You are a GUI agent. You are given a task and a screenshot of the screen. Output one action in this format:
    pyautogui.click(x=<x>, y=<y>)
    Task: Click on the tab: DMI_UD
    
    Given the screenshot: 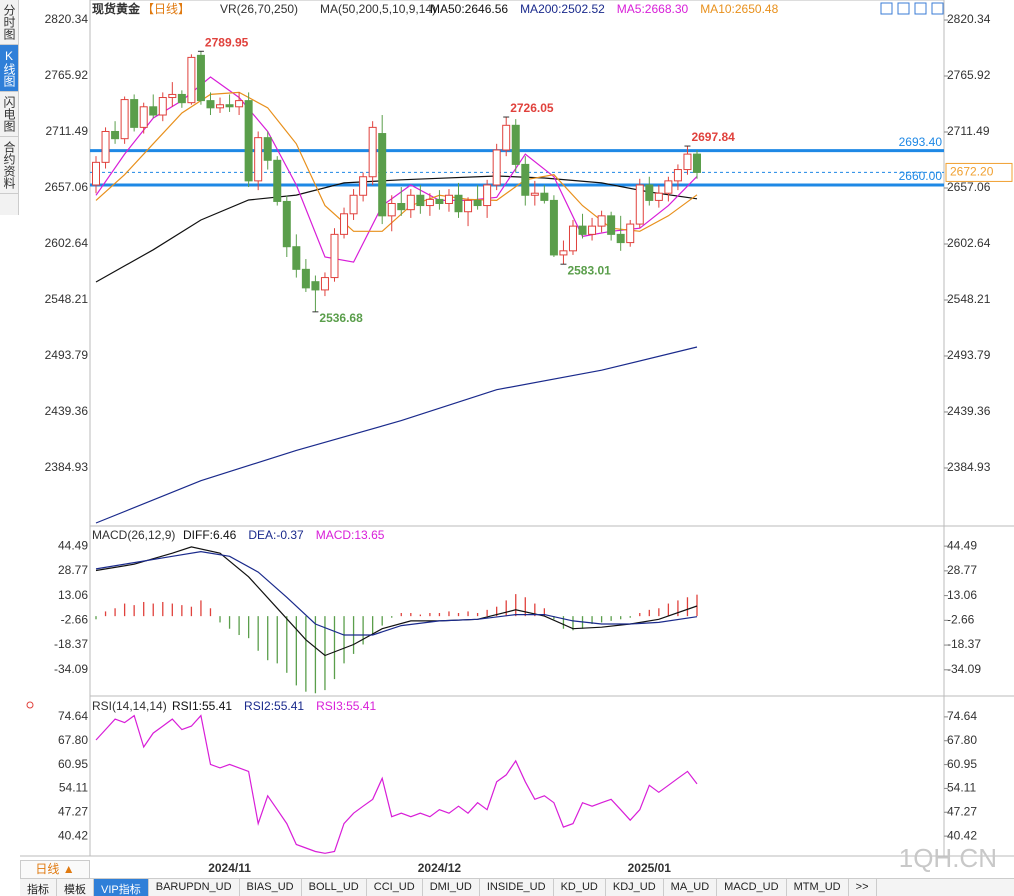 What is the action you would take?
    pyautogui.click(x=451, y=887)
    